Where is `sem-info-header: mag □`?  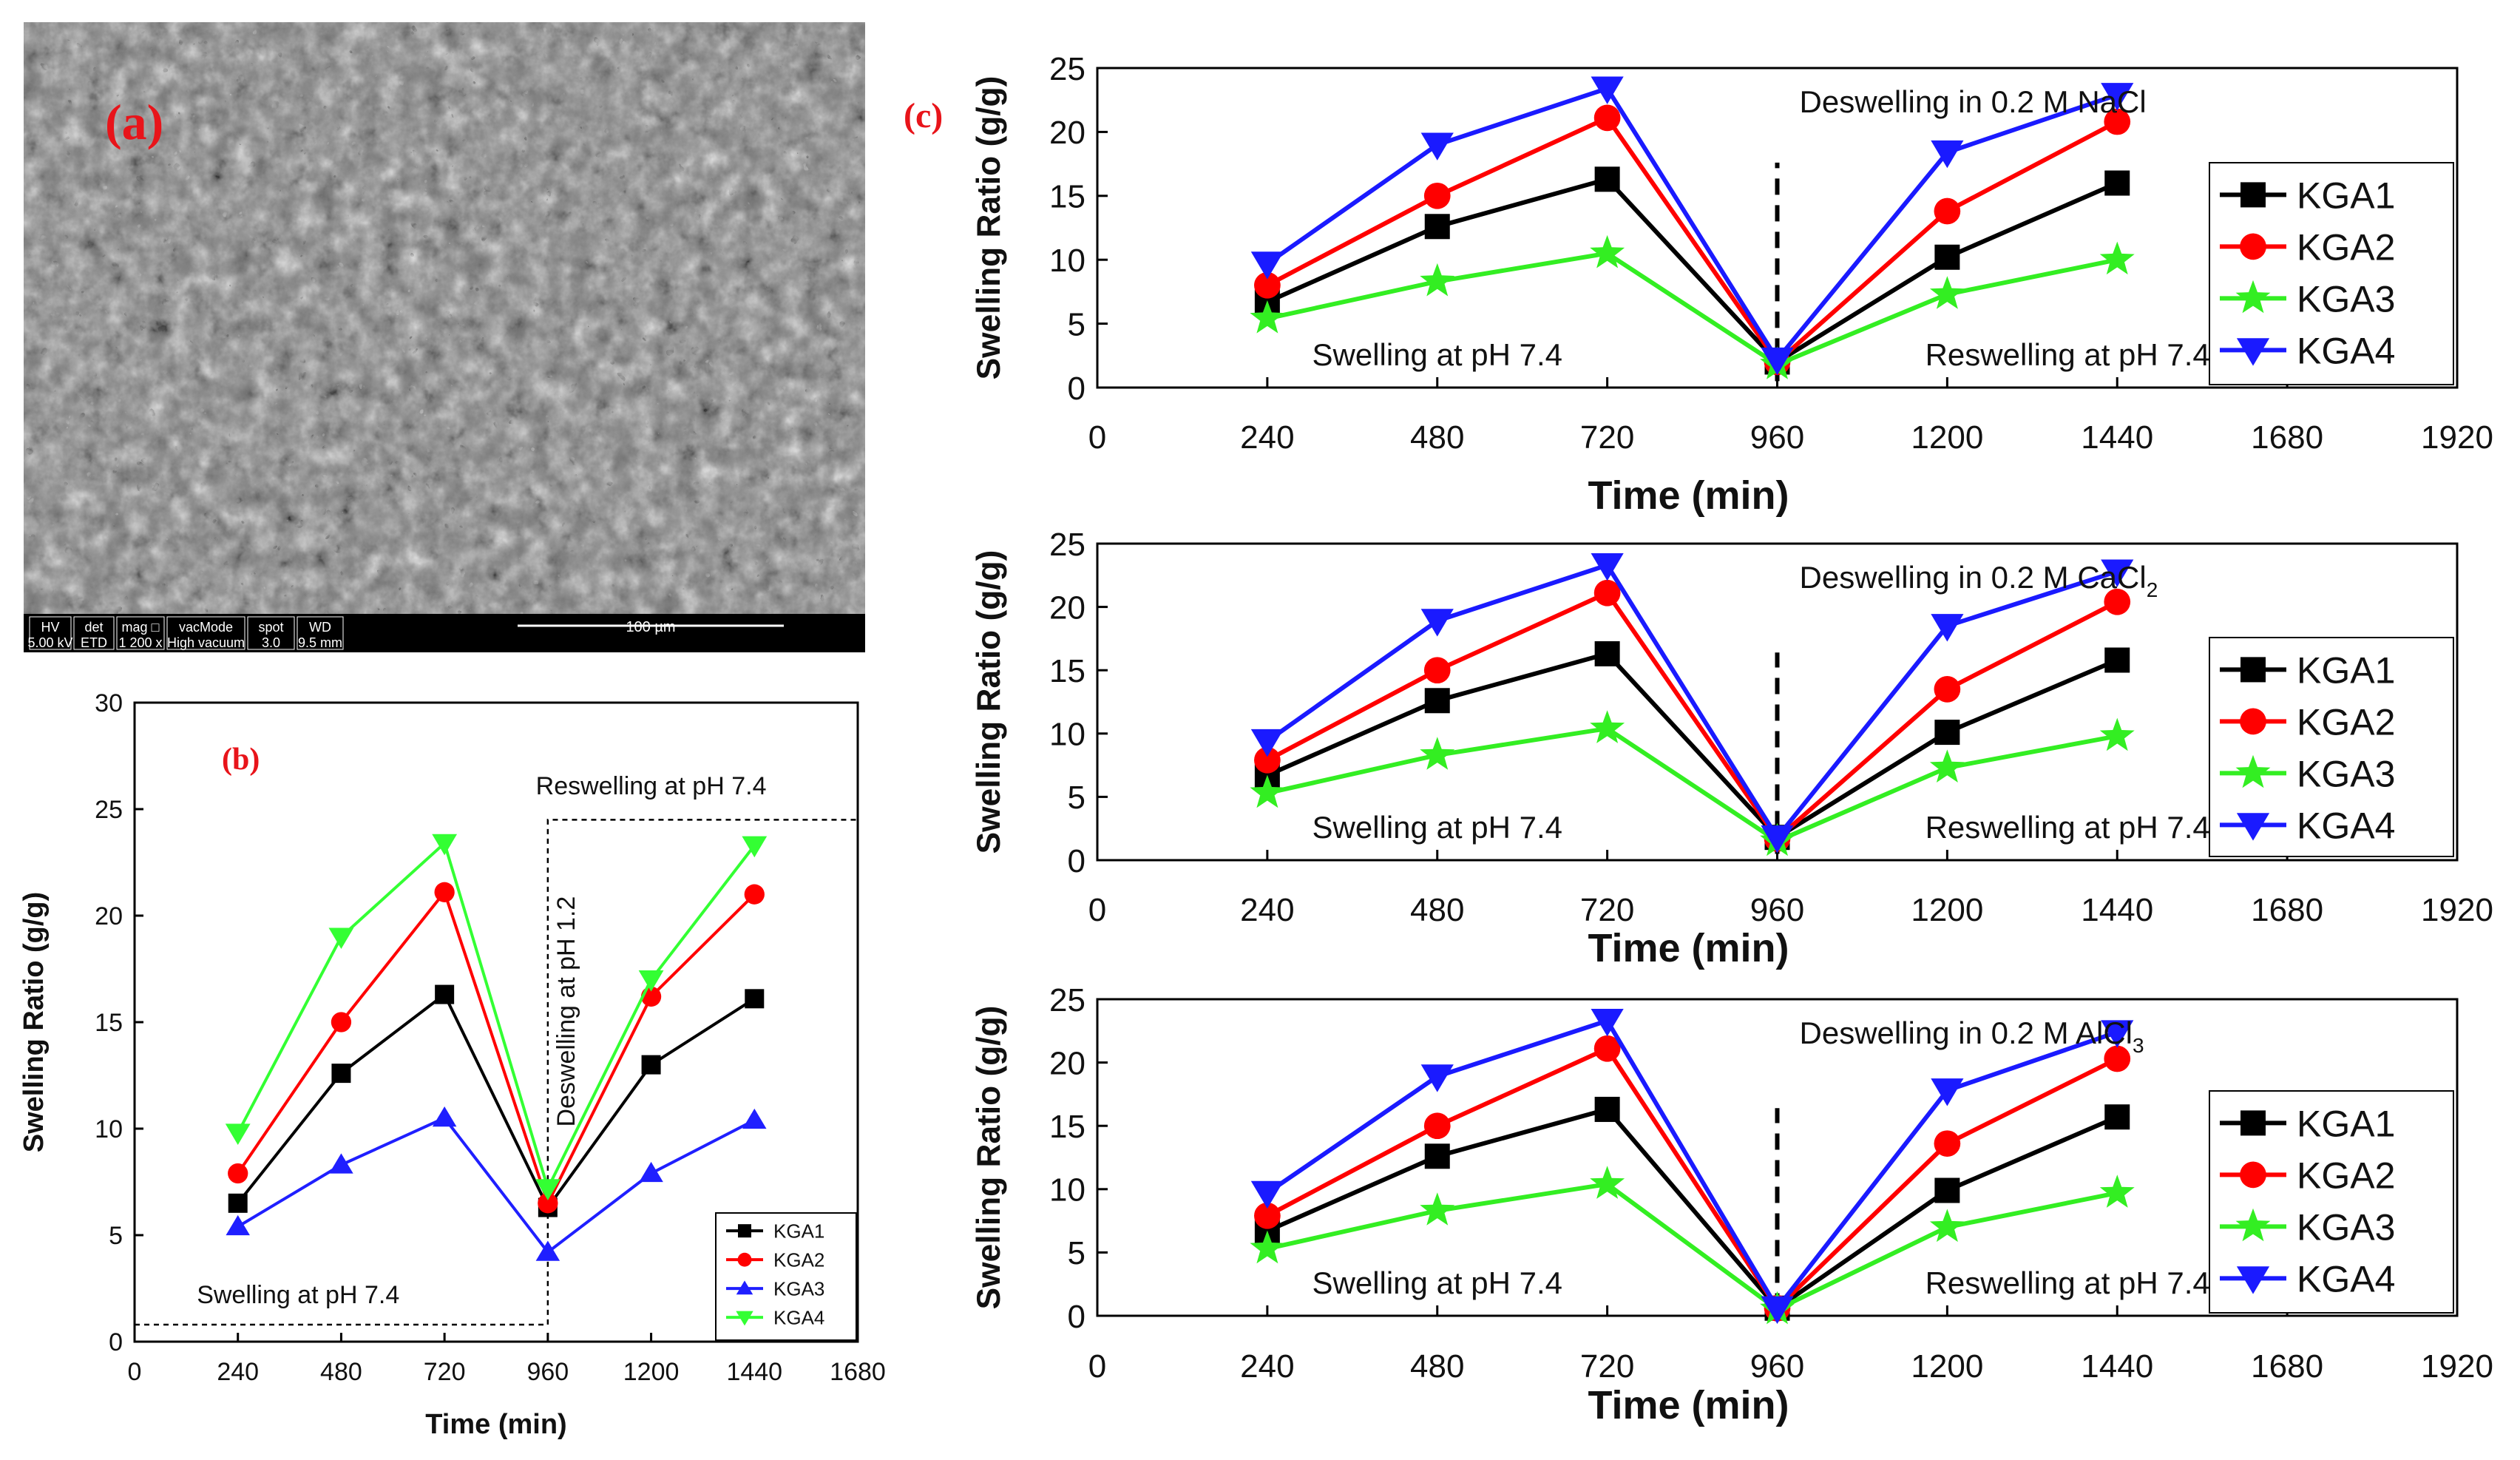
sem-info-header: mag □ is located at coordinates (141, 627).